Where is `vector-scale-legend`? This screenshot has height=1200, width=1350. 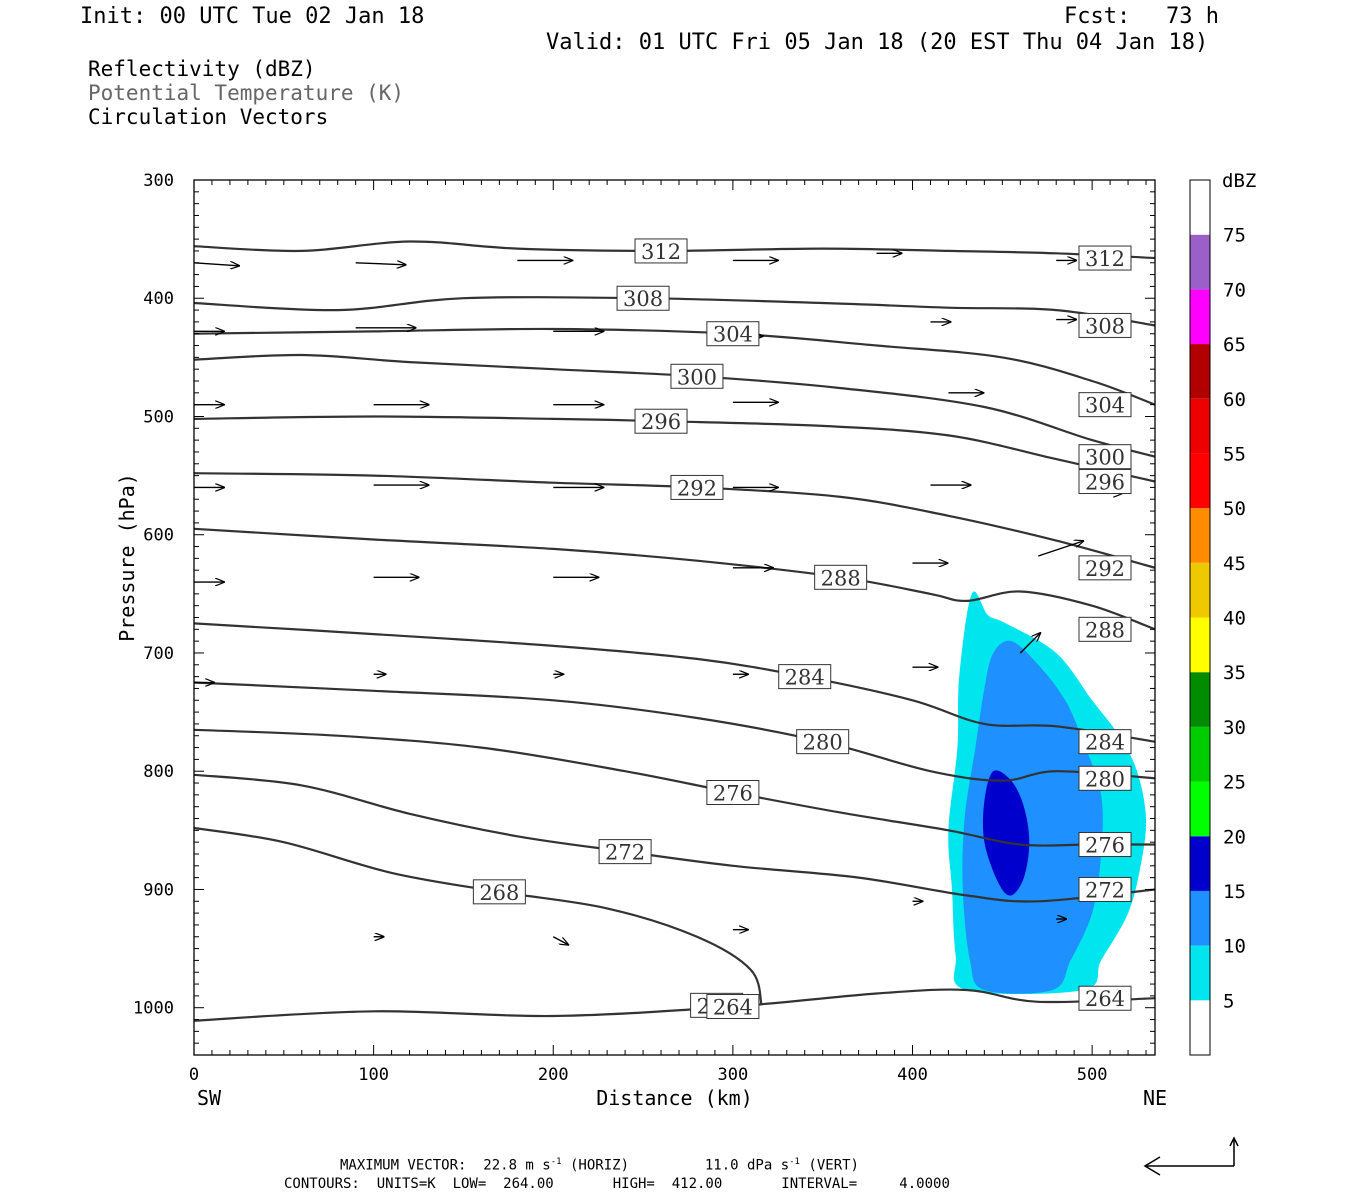 vector-scale-legend is located at coordinates (1191, 1156).